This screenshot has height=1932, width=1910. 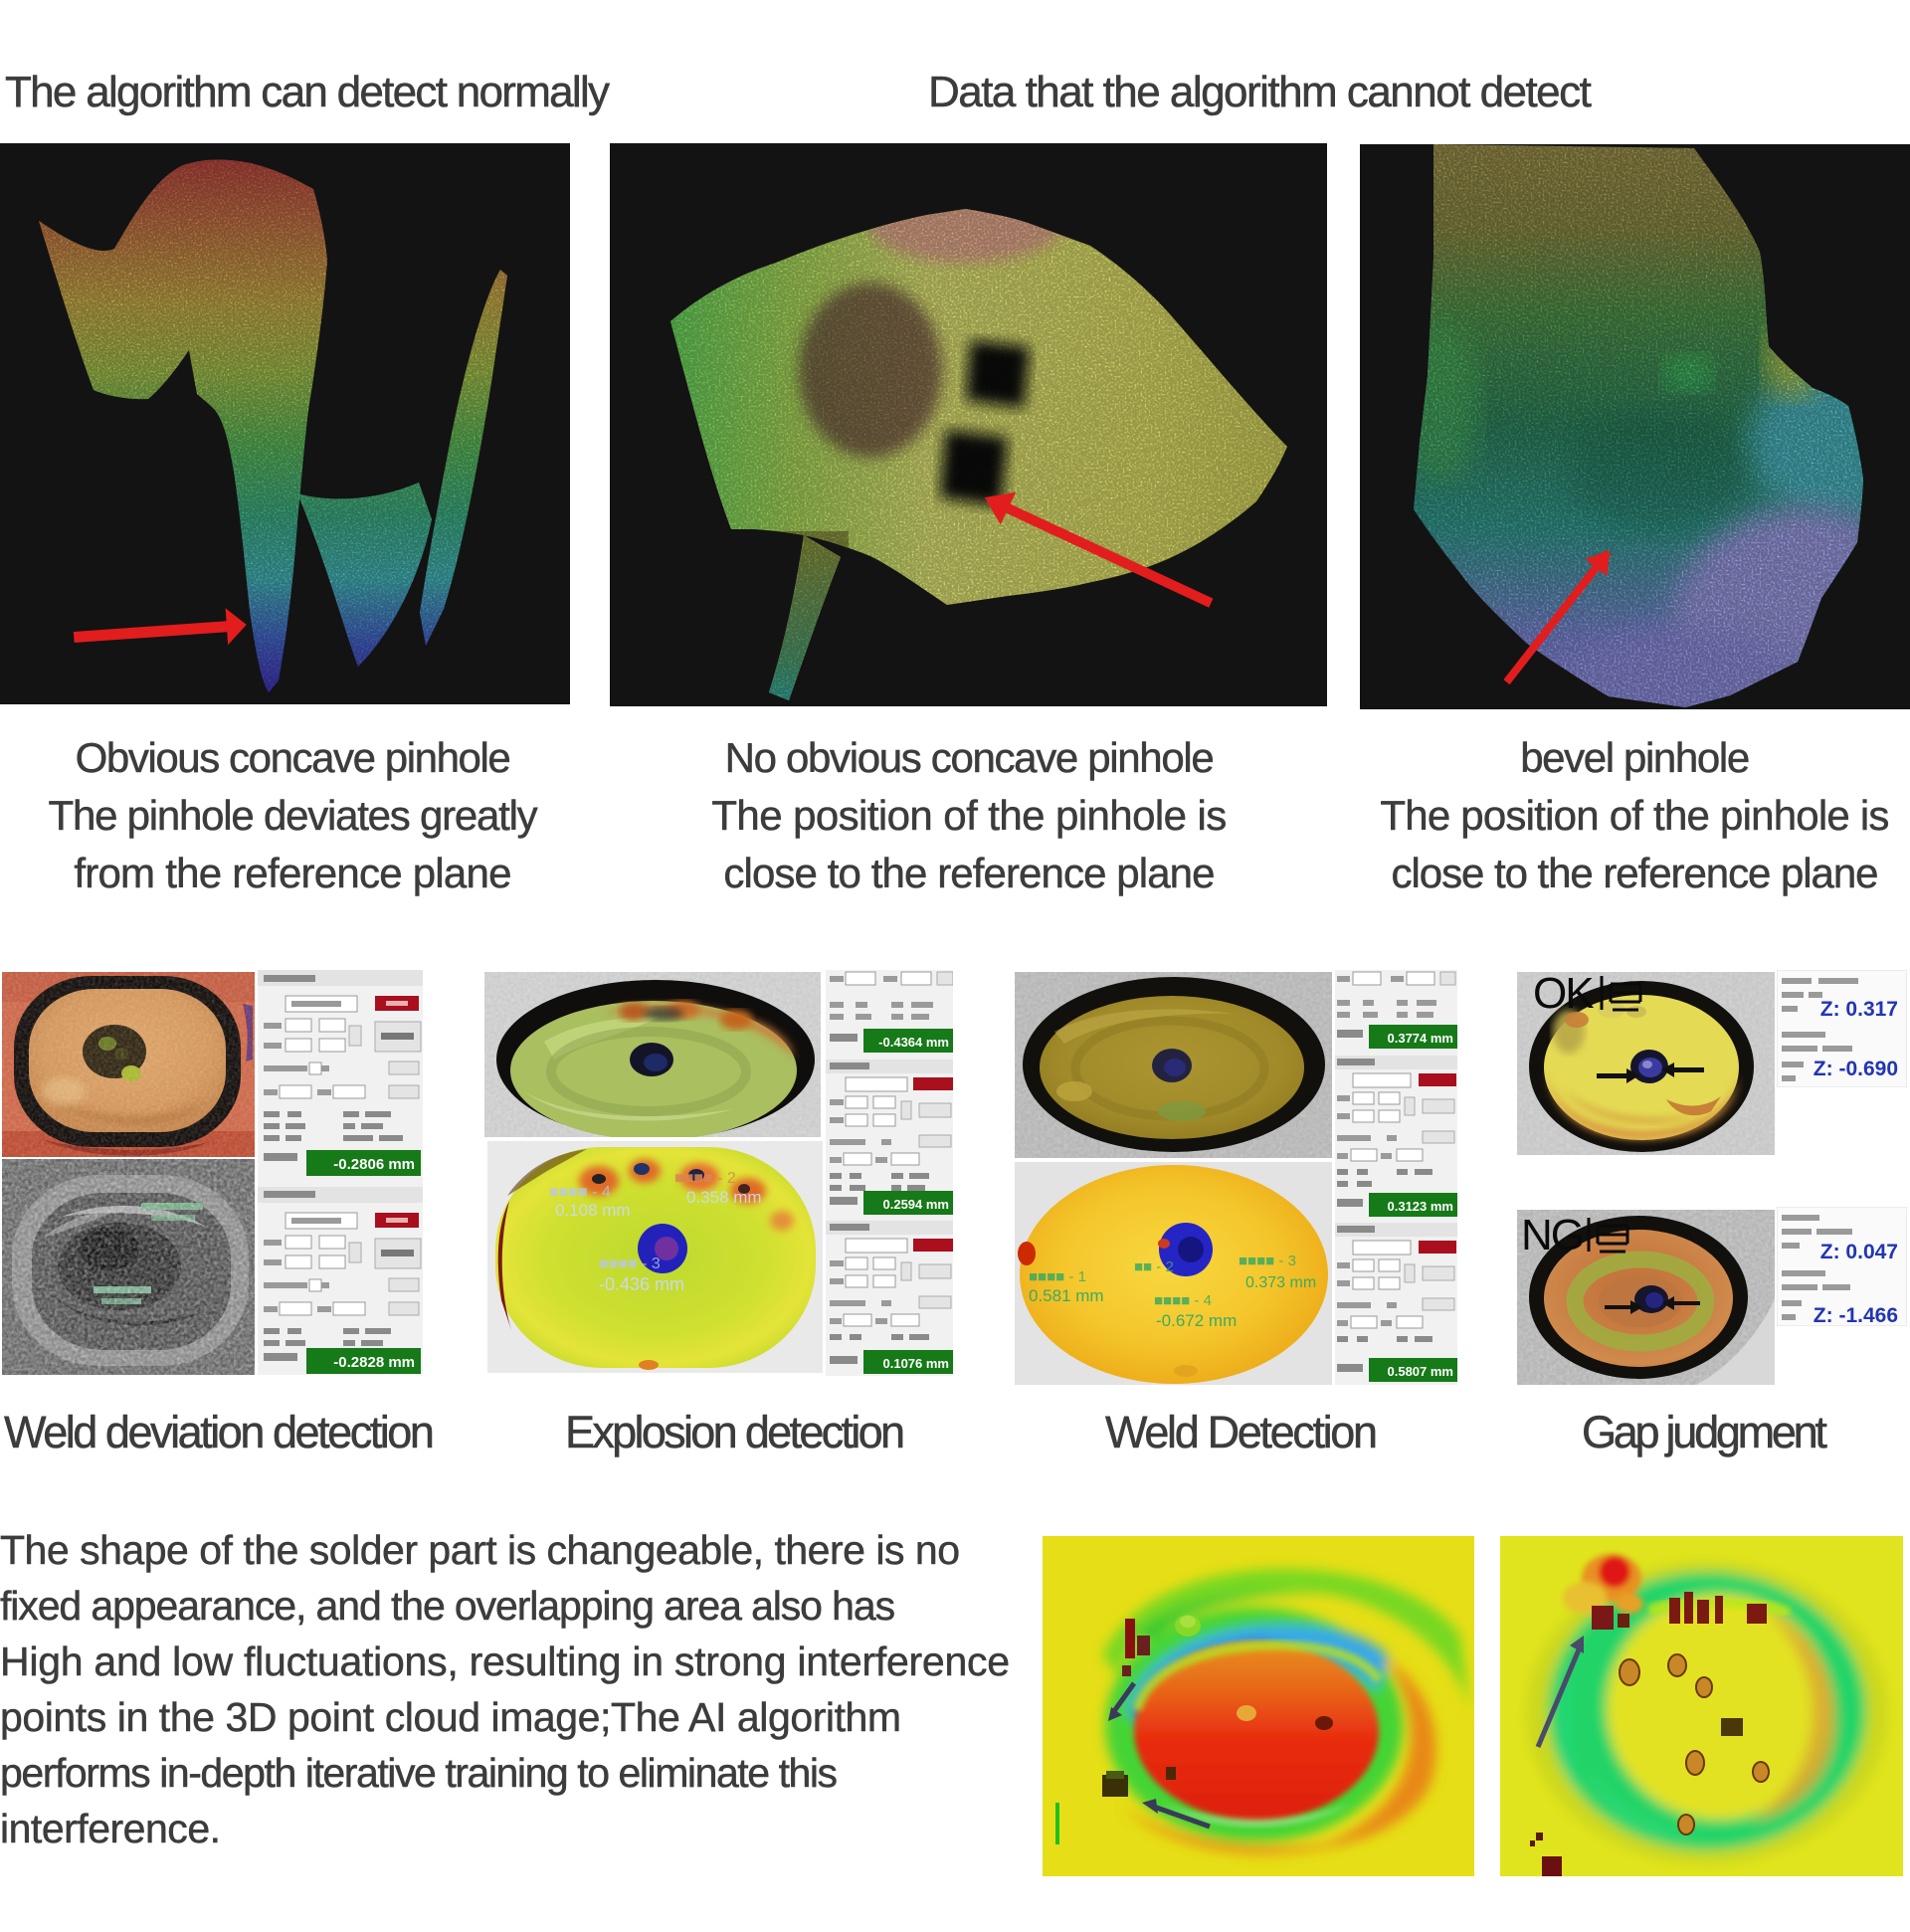 I want to click on svg-text: 0.358 mm, so click(x=724, y=1197).